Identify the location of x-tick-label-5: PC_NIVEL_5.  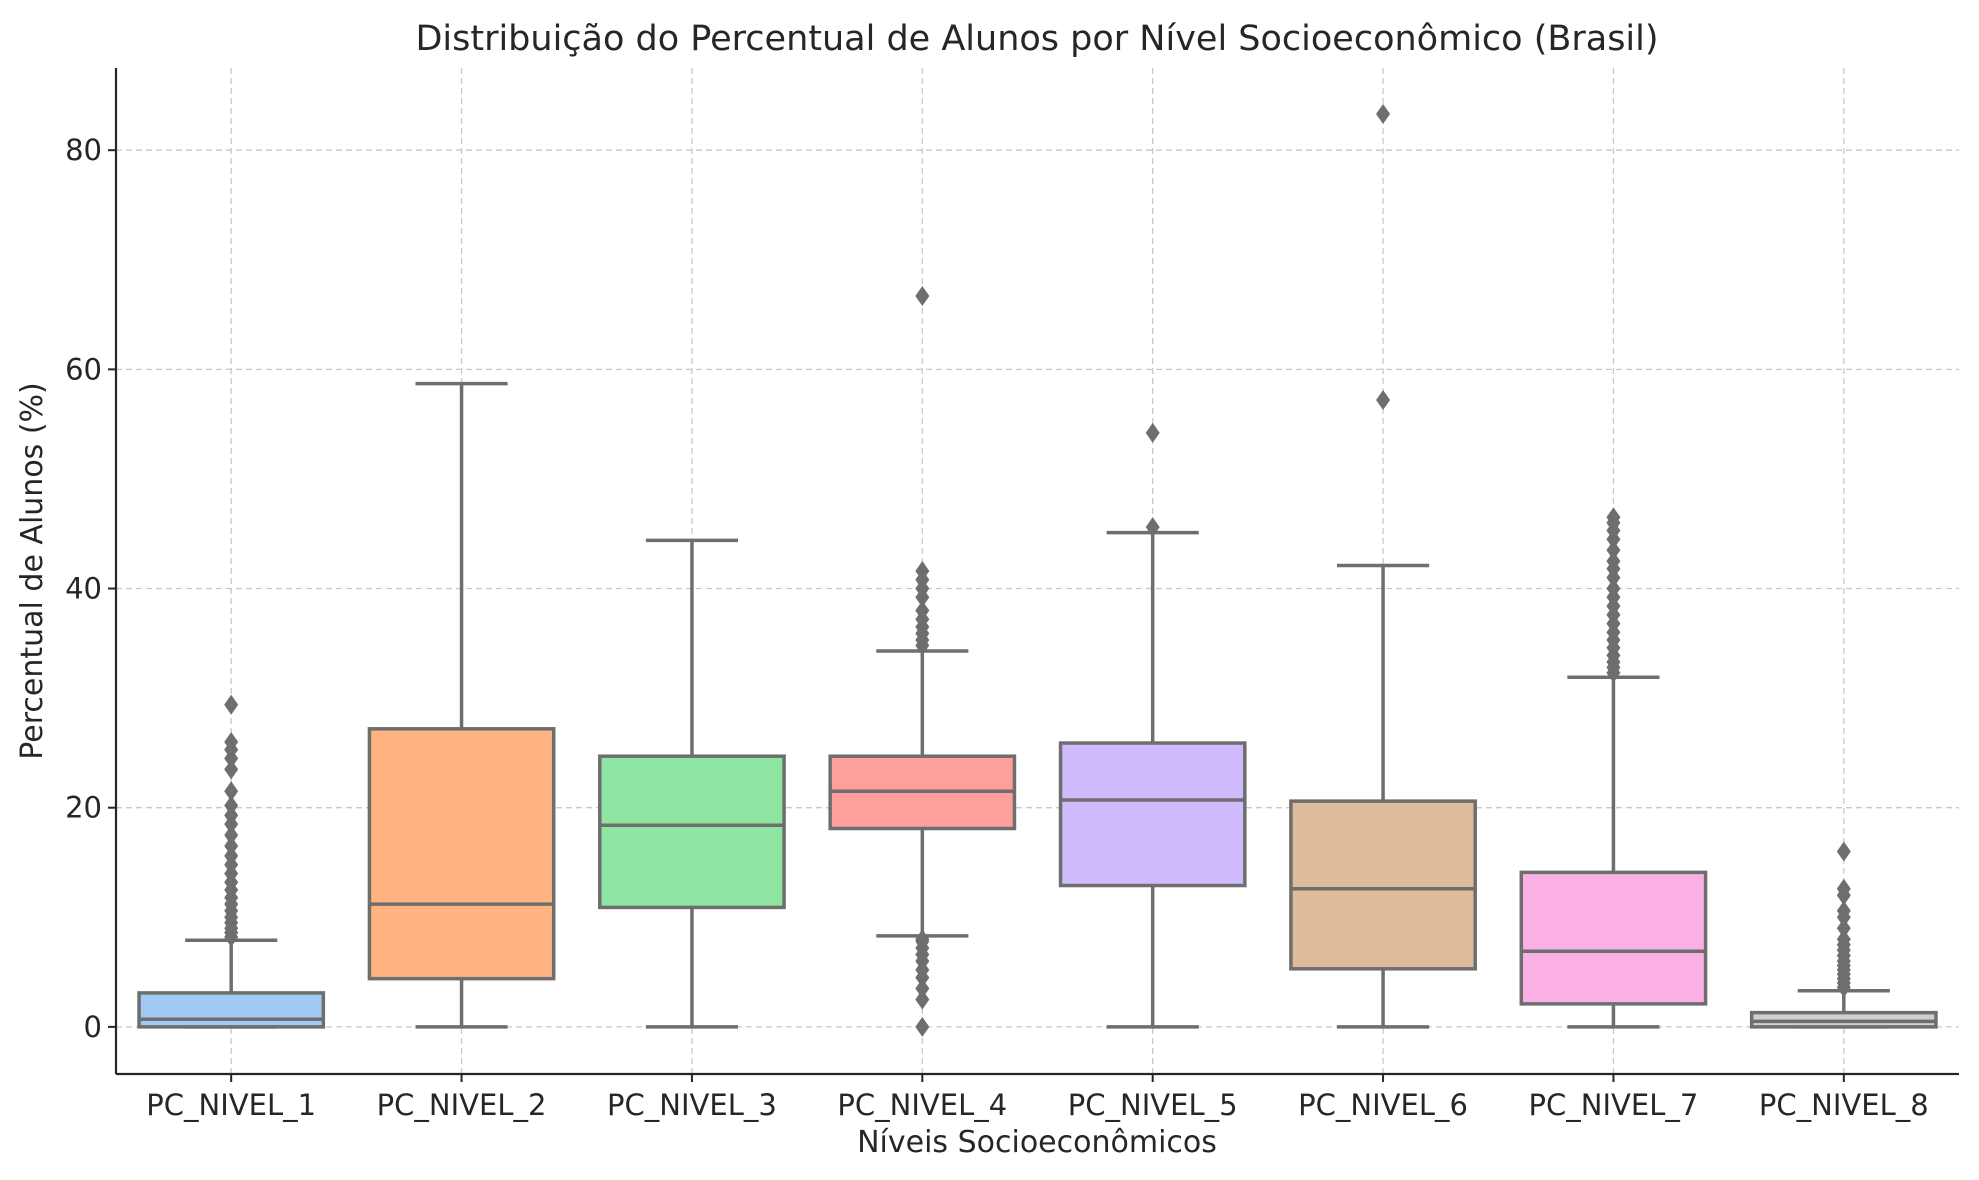
(1153, 1105).